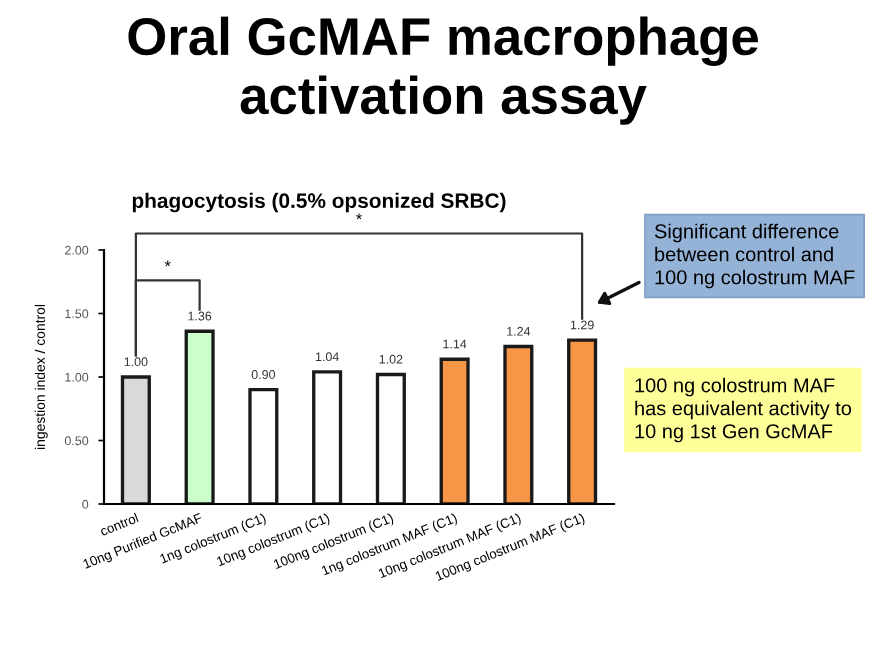 The width and height of the screenshot is (886, 664). Describe the element at coordinates (167, 263) in the screenshot. I see `annotation: *` at that location.